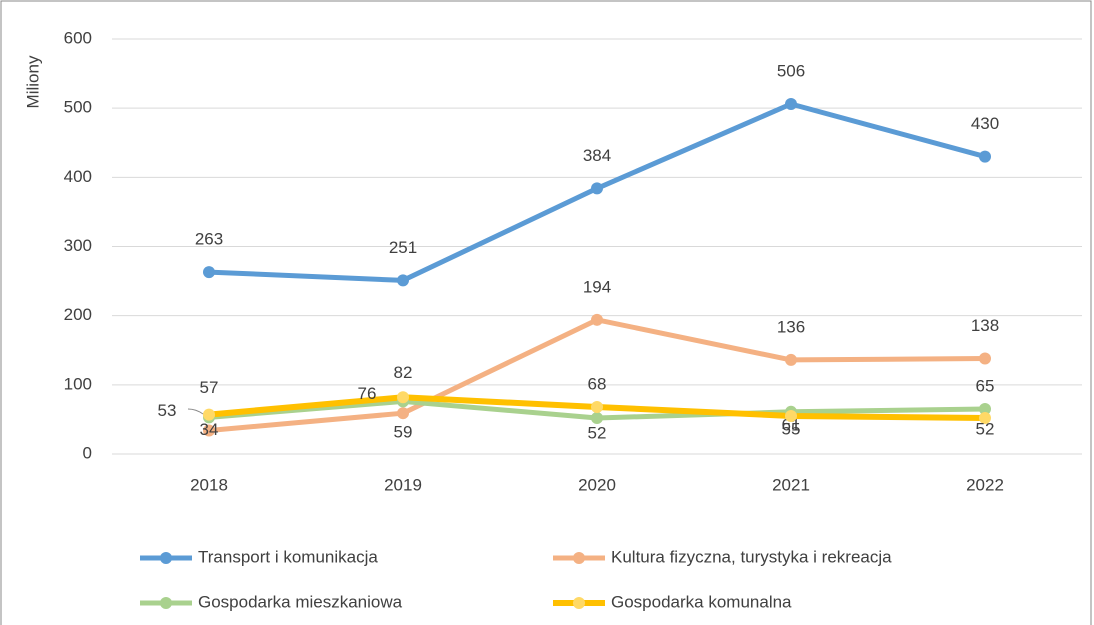 The image size is (1094, 625). I want to click on y-tick-label: 600, so click(78, 37).